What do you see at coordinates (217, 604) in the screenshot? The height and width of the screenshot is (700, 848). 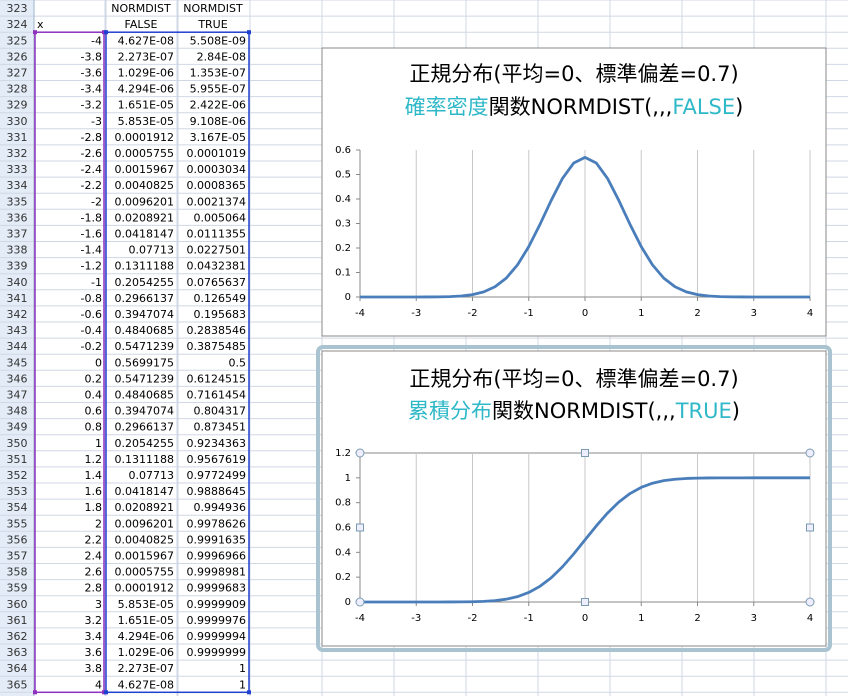 I see `cell-text: 0.9999909` at bounding box center [217, 604].